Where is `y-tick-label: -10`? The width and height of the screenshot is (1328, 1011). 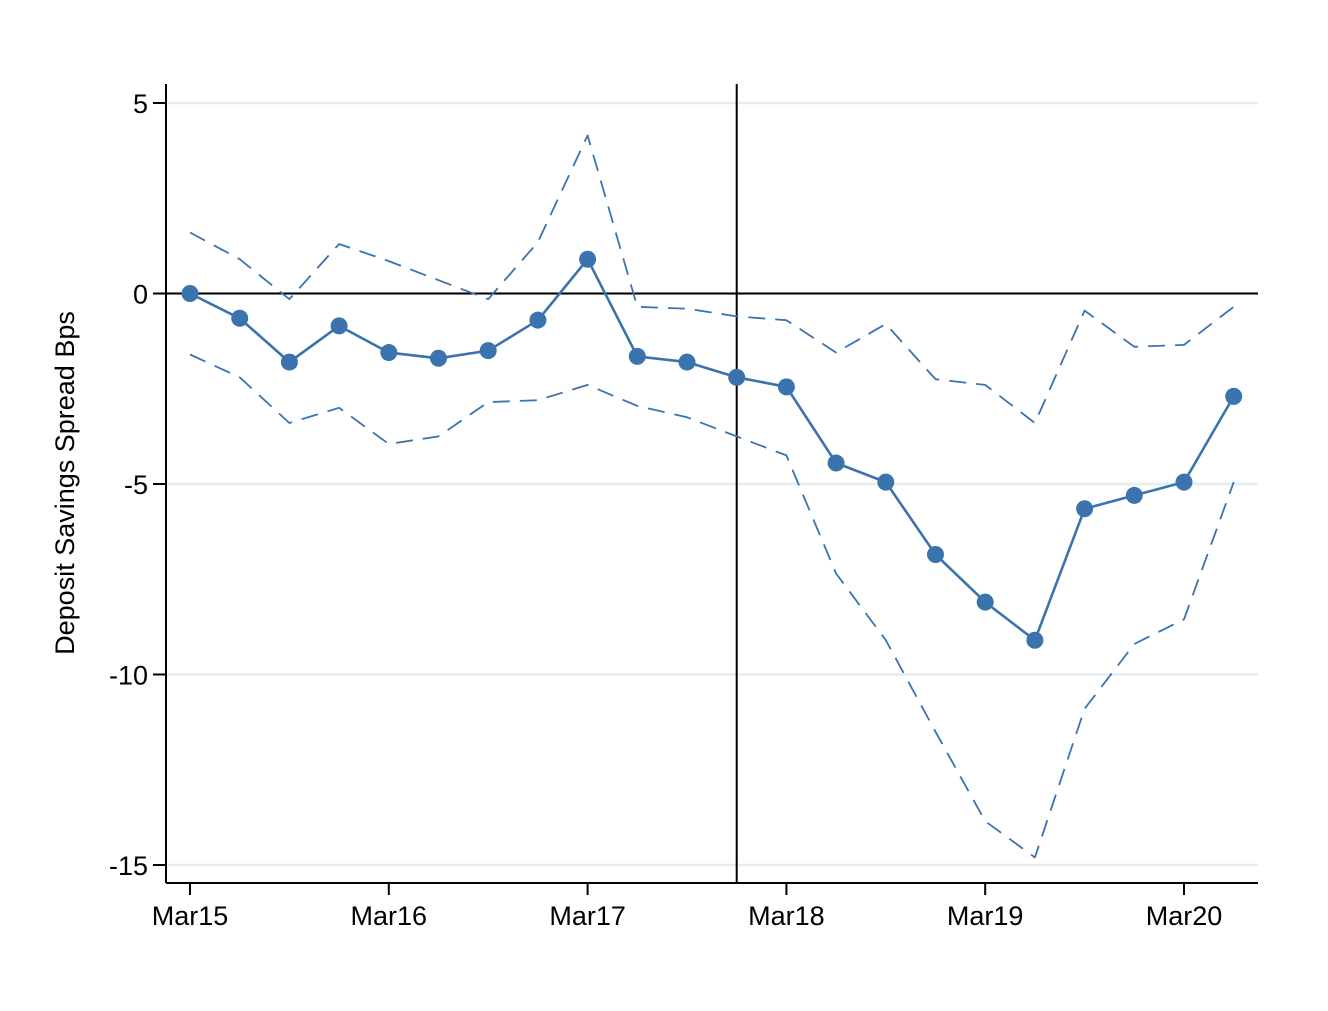
y-tick-label: -10 is located at coordinates (128, 676).